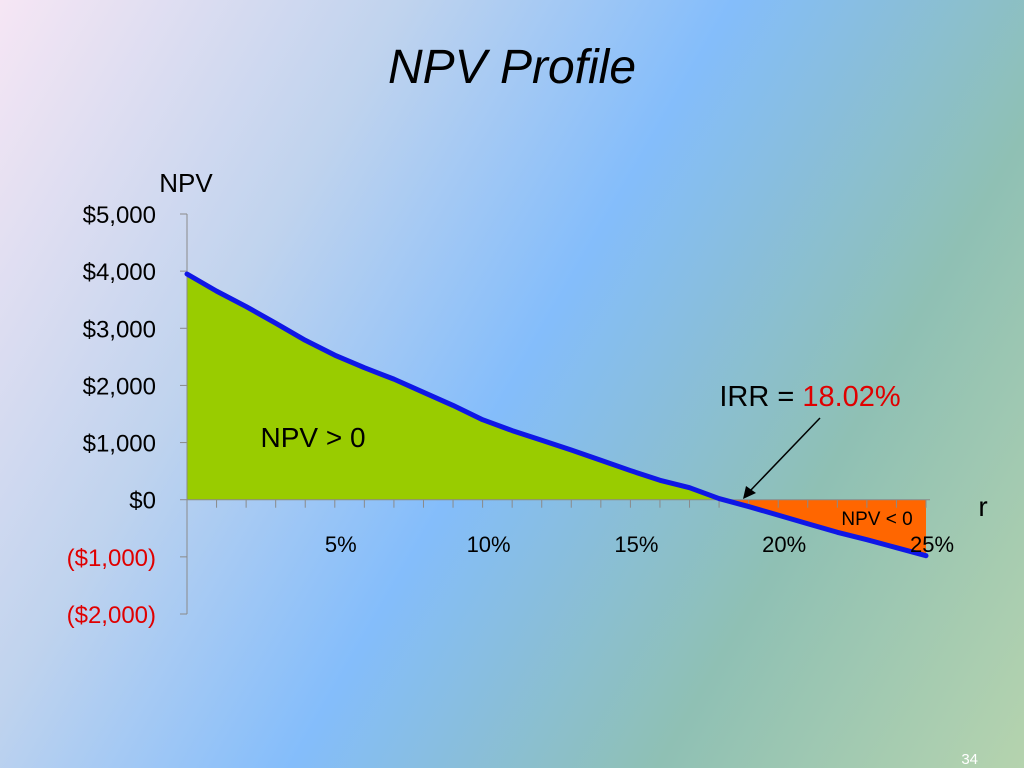  Describe the element at coordinates (119, 215) in the screenshot. I see `y-tick-label: $5,000` at that location.